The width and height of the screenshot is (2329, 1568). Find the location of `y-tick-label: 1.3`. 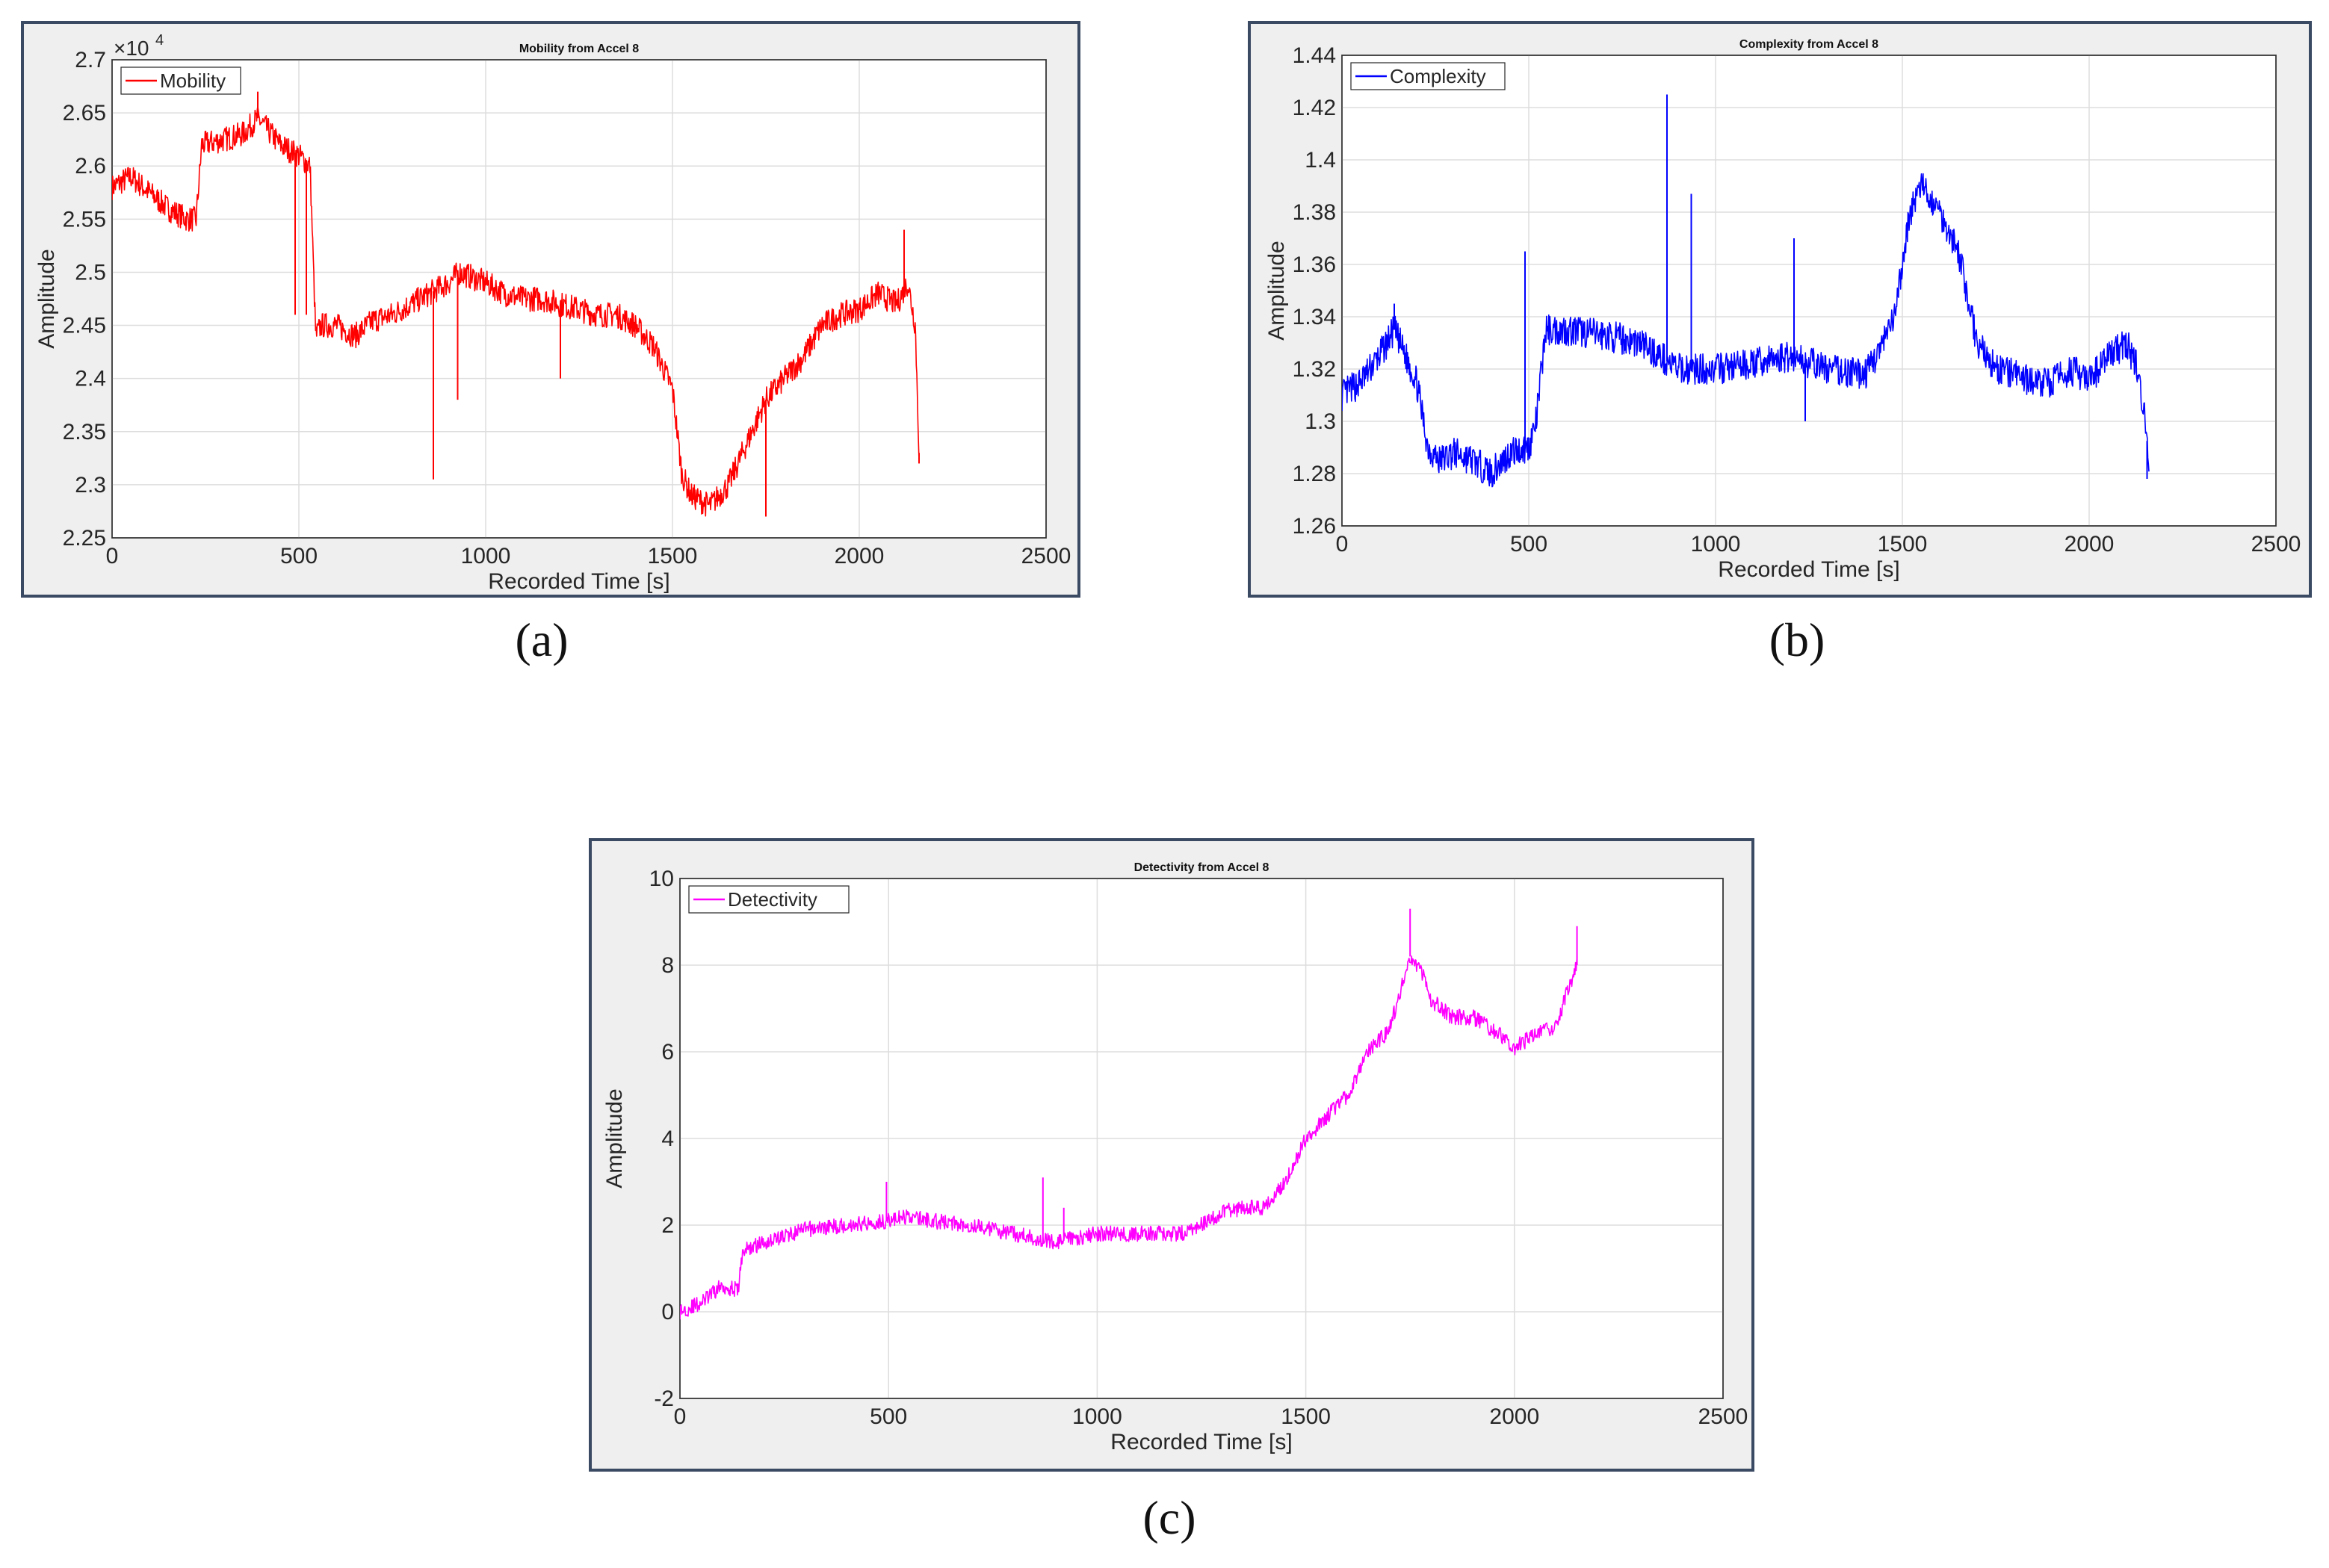

y-tick-label: 1.3 is located at coordinates (1320, 422).